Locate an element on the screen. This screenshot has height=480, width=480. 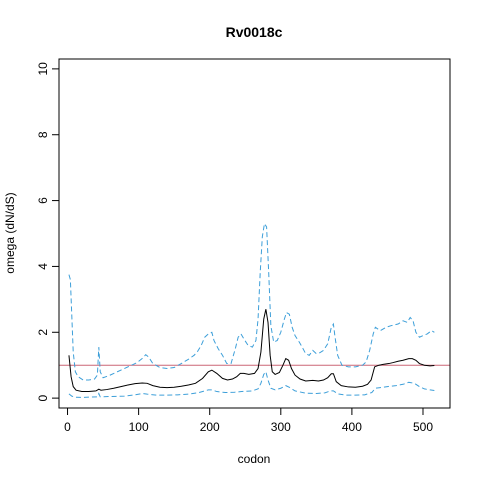
series-line-estimate is located at coordinates (251, 351).